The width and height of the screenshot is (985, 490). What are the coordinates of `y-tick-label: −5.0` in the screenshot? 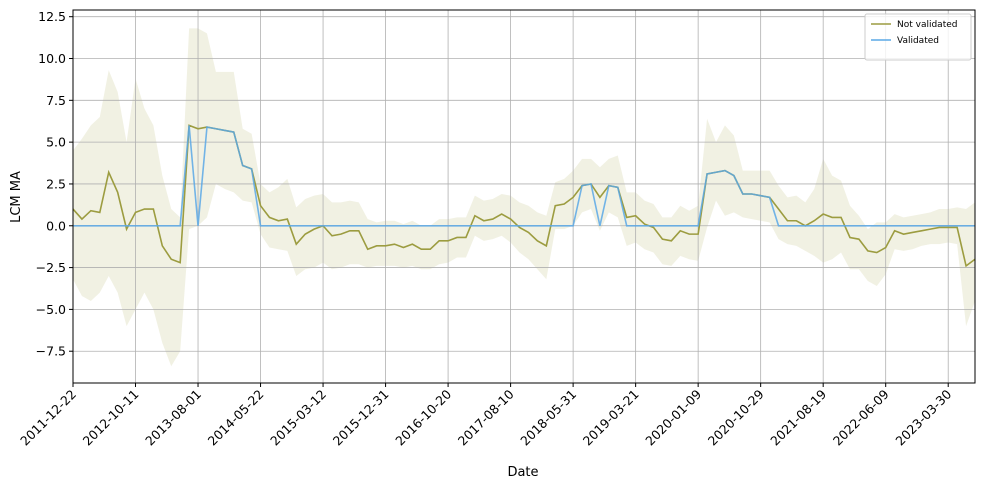 It's located at (51, 309).